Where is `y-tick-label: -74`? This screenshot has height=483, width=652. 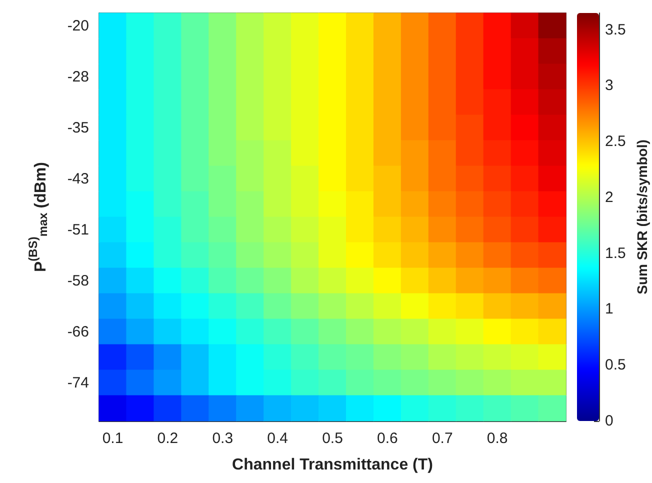 y-tick-label: -74 is located at coordinates (78, 383).